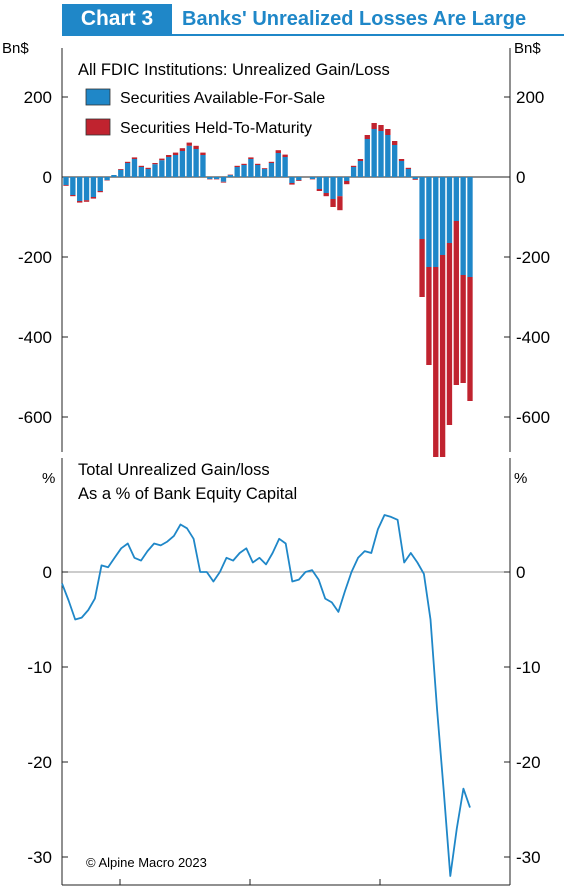 This screenshot has width=564, height=895. What do you see at coordinates (313, 35) in the screenshot?
I see `header-rule` at bounding box center [313, 35].